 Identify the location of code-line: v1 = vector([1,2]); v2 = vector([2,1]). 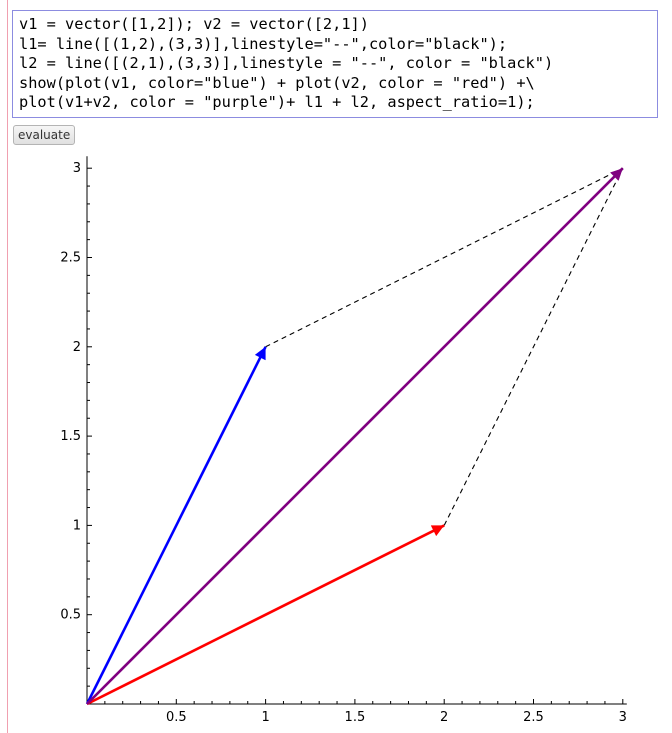
(194, 24).